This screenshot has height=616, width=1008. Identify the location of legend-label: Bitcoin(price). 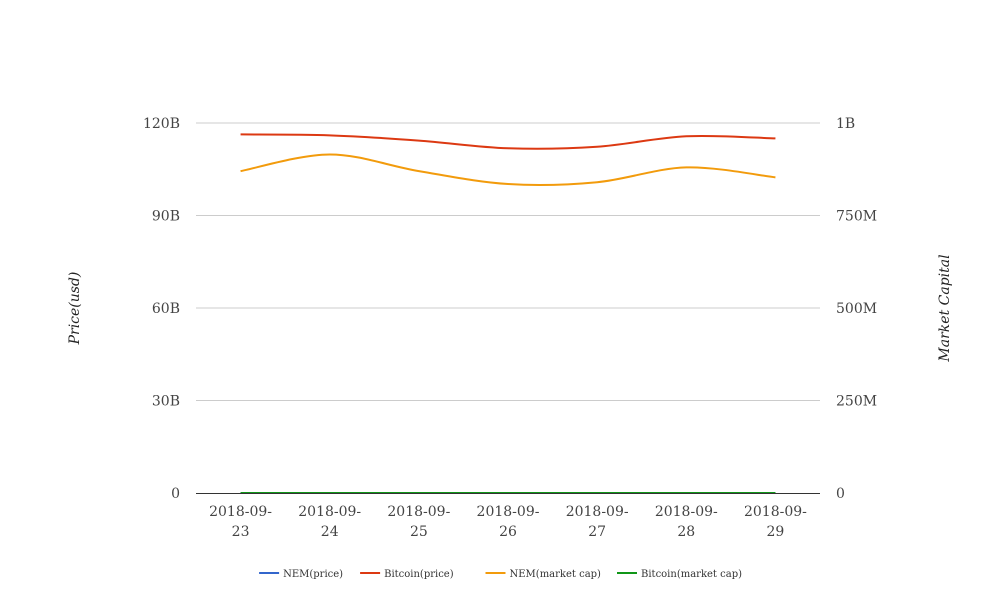
(419, 574).